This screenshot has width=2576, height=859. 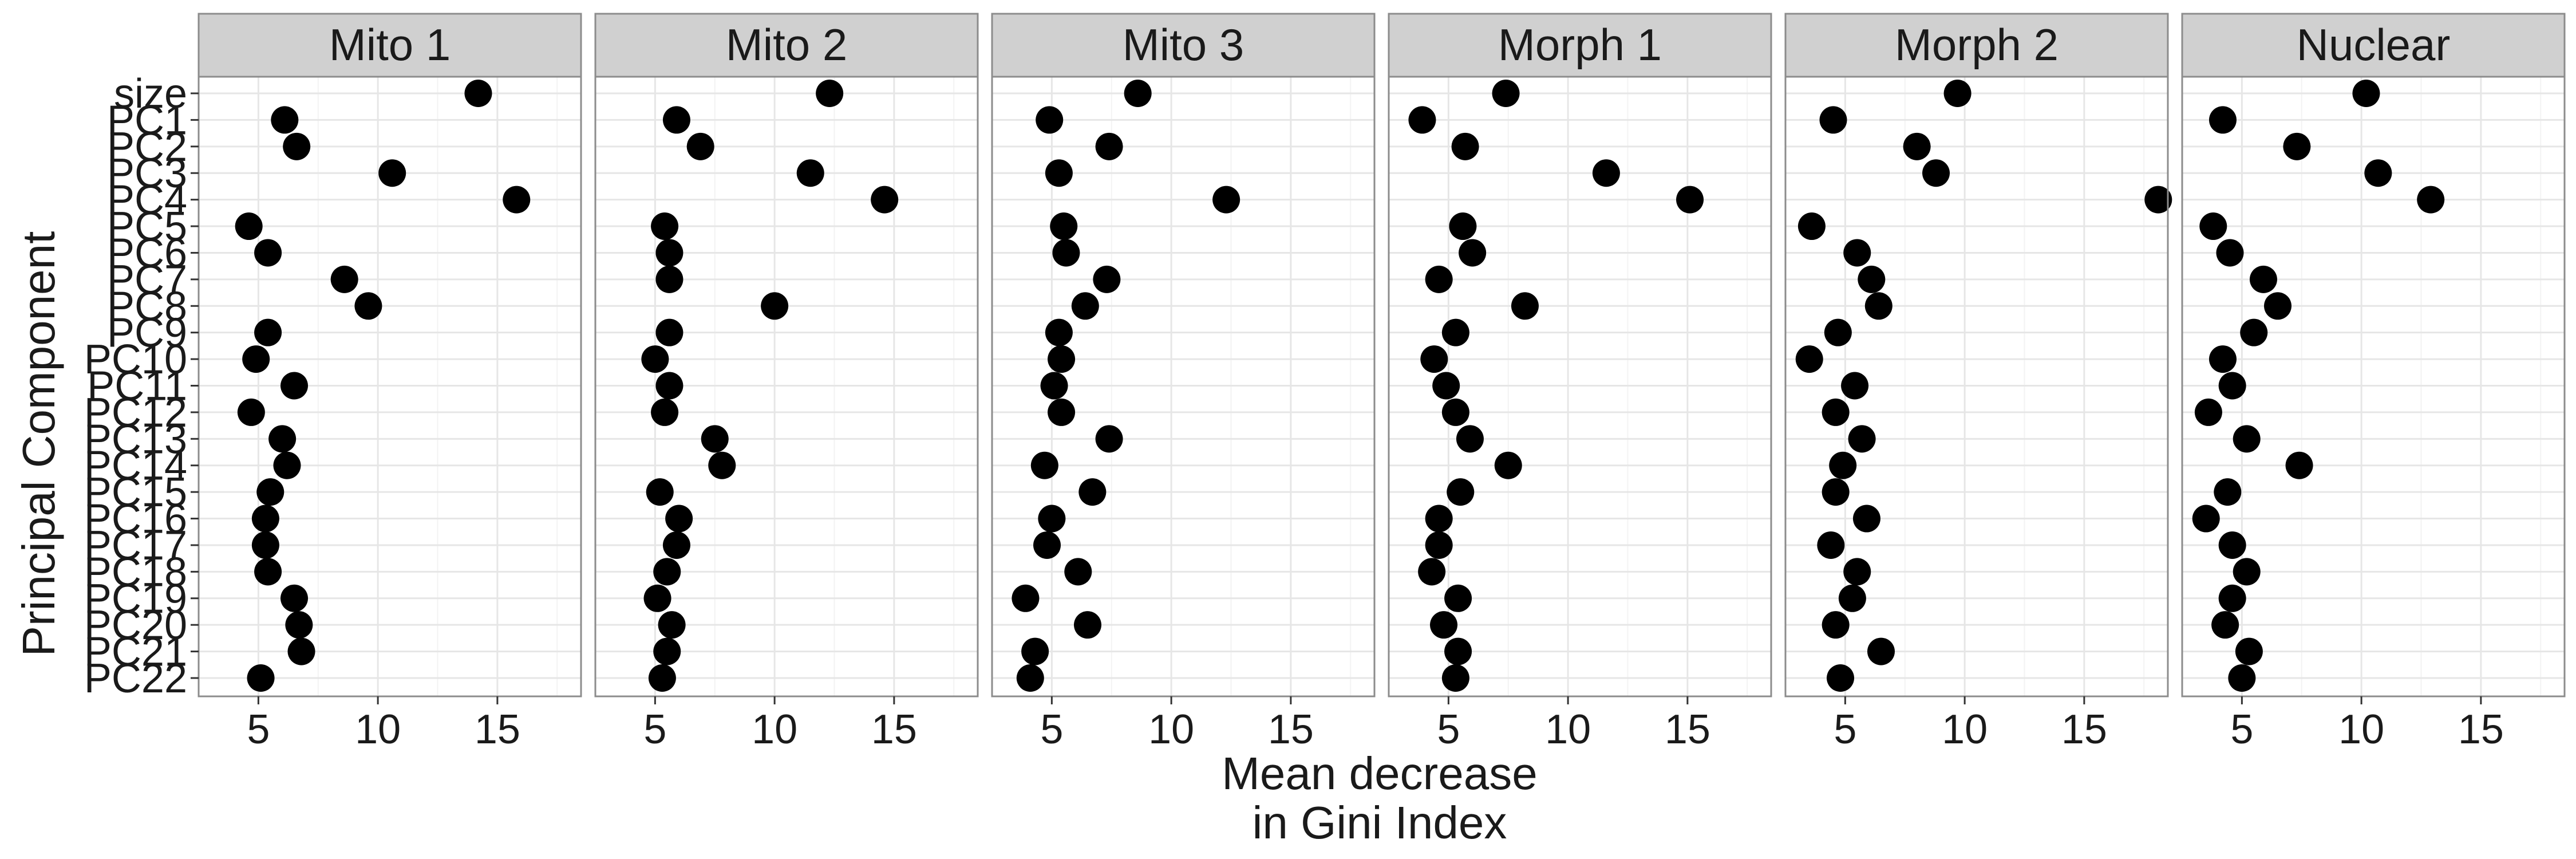 What do you see at coordinates (135, 546) in the screenshot?
I see `y-tick-label: PC17` at bounding box center [135, 546].